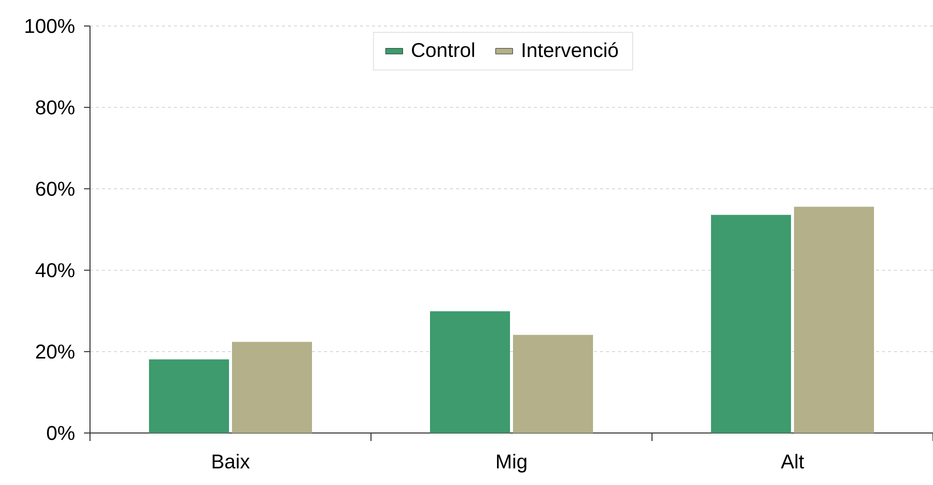 The image size is (933, 485). I want to click on y-tick-label: 0%, so click(60, 433).